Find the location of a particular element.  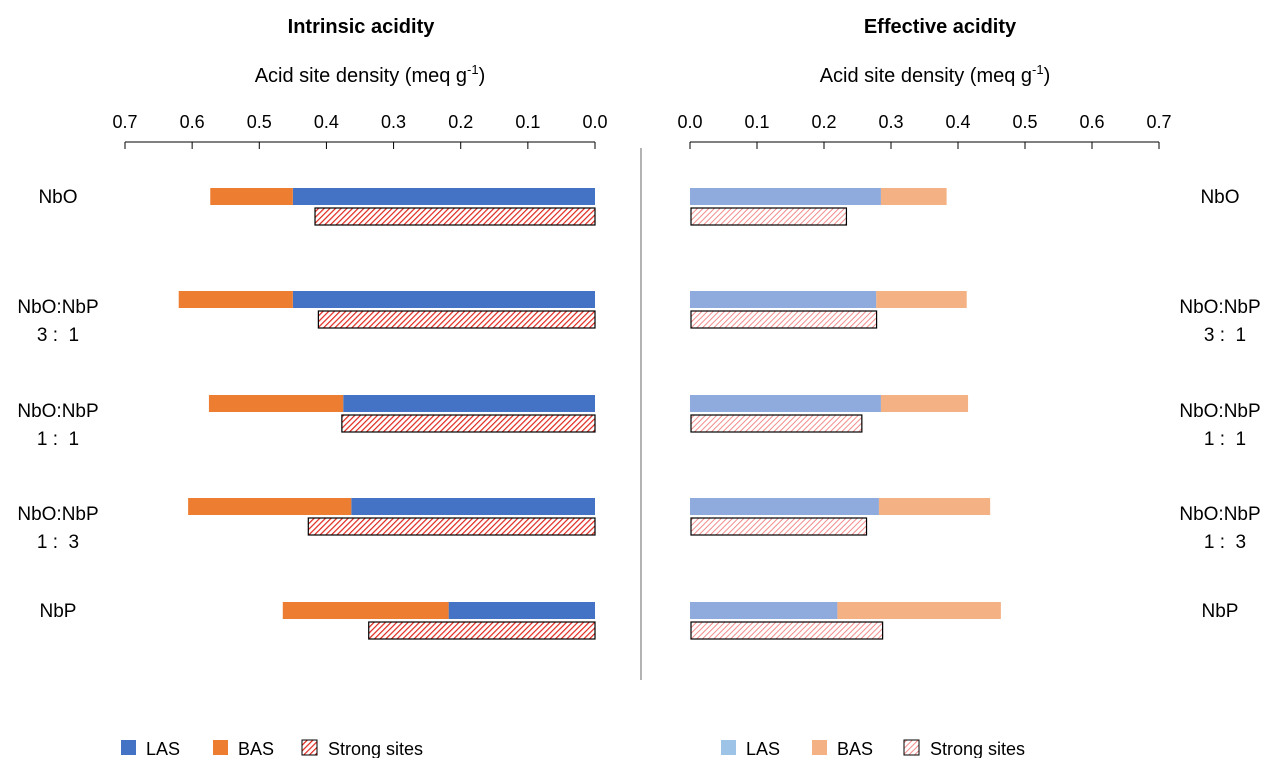

x-axis-ticks: 0.0 0.1 0.2 0.3 0.4 0.5 0.6 0.7 is located at coordinates (924, 130).